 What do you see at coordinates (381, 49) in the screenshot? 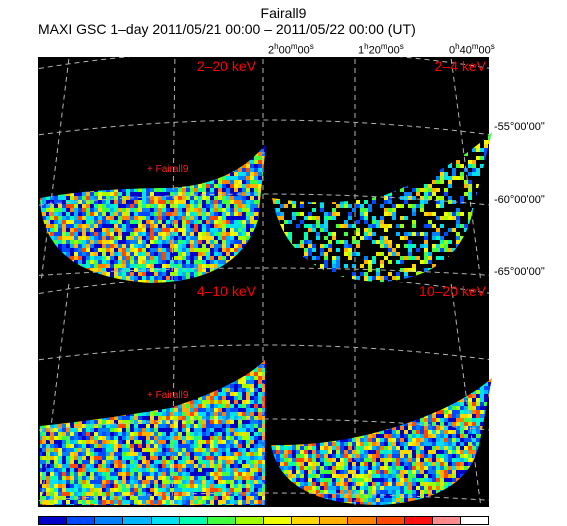
I see `ra-tick-label: 1h20m00s` at bounding box center [381, 49].